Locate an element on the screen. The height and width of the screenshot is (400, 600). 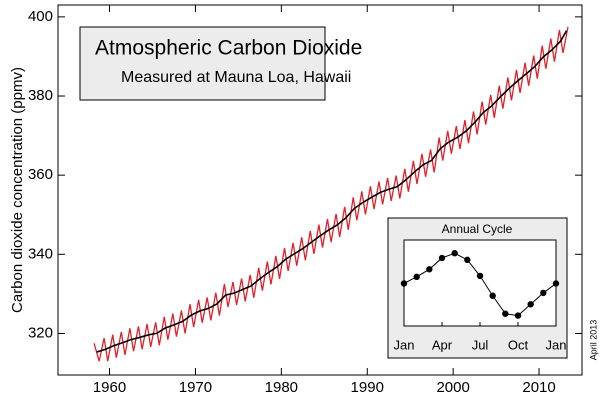
x-tick-label: 1970 is located at coordinates (195, 387).